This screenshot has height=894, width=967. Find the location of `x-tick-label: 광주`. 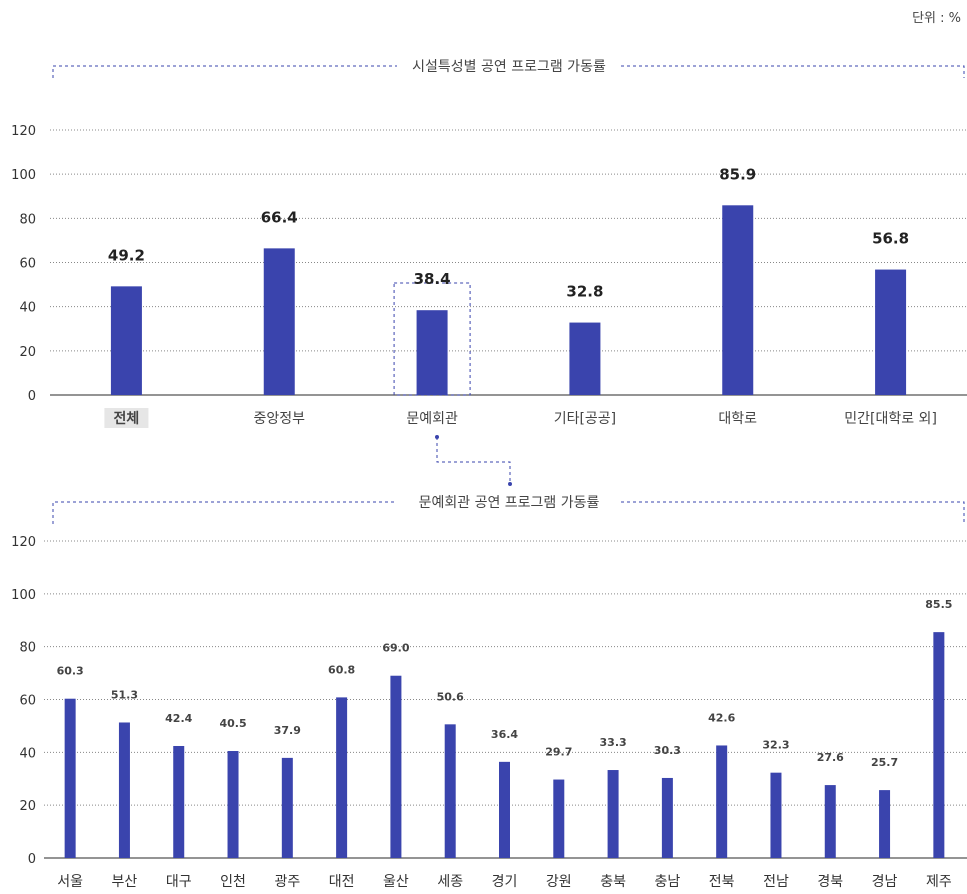

x-tick-label: 광주 is located at coordinates (287, 882).